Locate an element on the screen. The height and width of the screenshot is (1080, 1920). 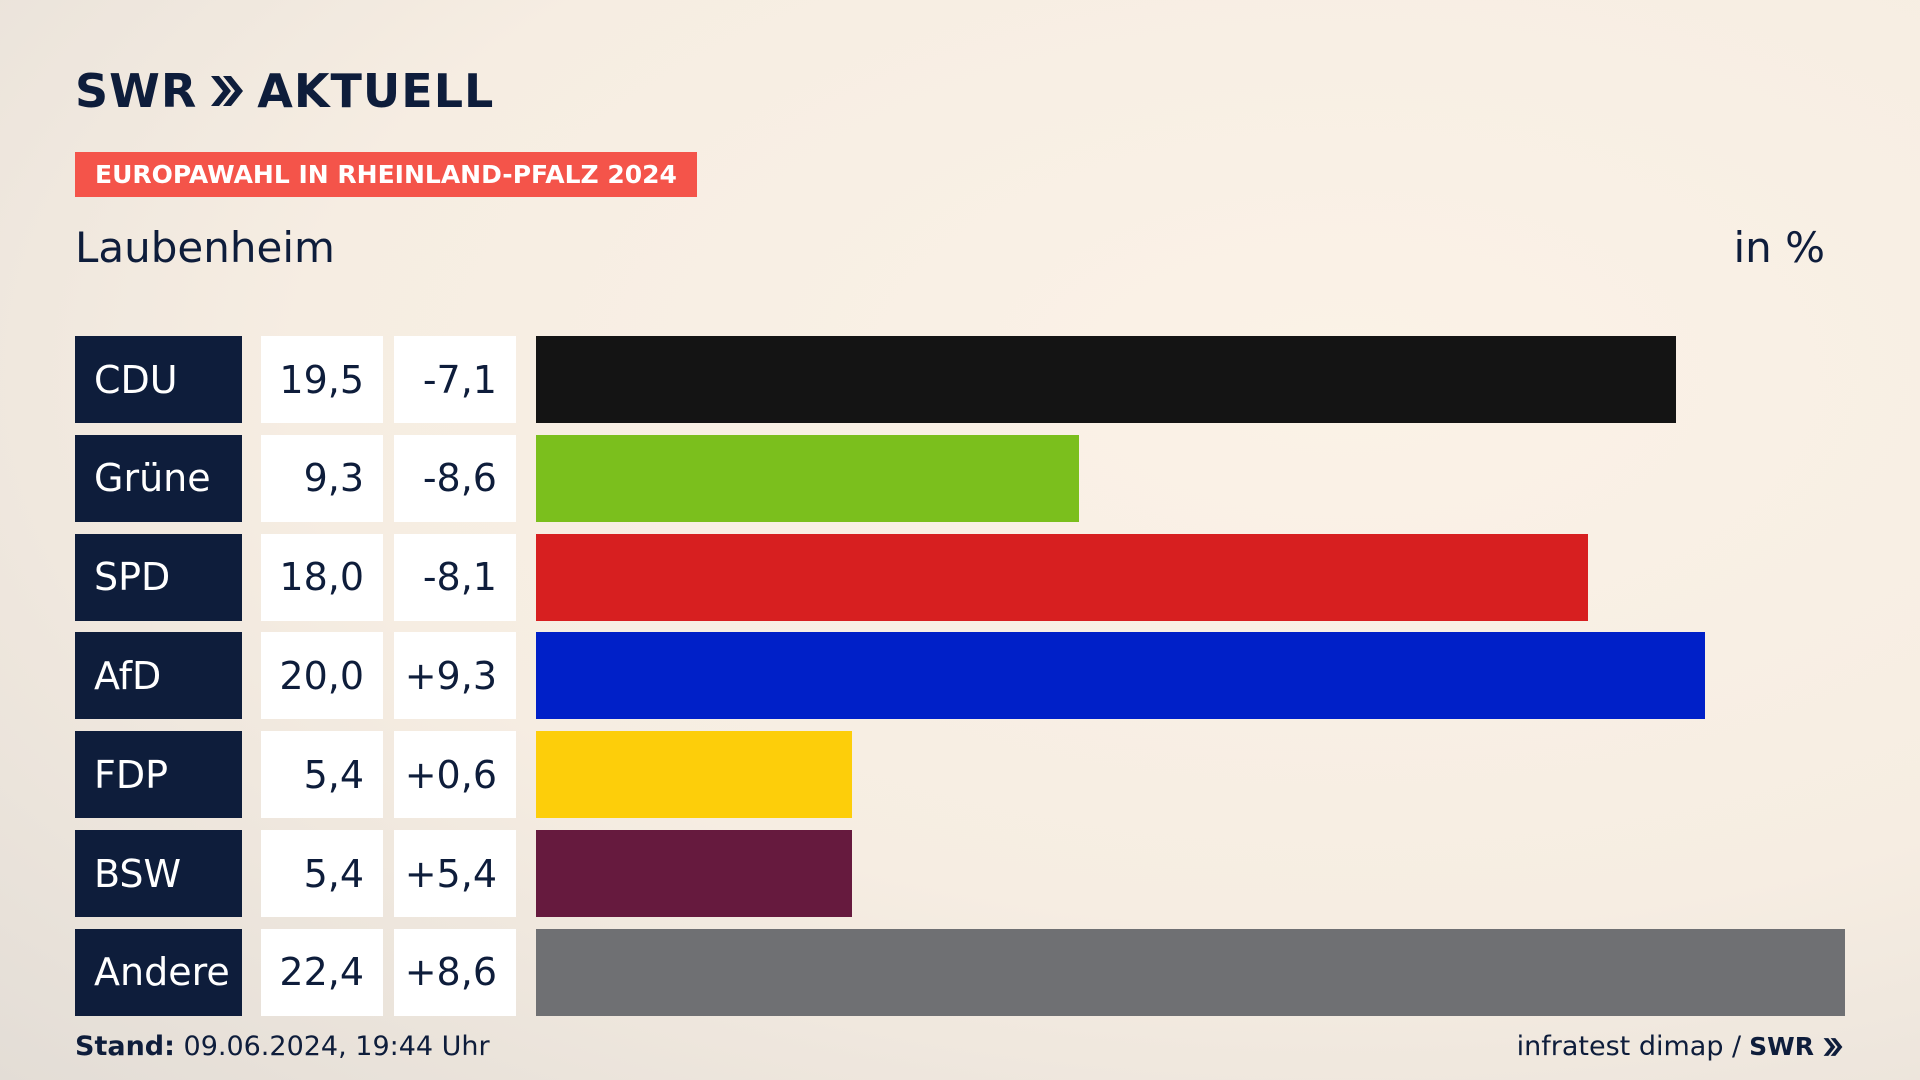
change-value: -7,1 is located at coordinates (455, 379).